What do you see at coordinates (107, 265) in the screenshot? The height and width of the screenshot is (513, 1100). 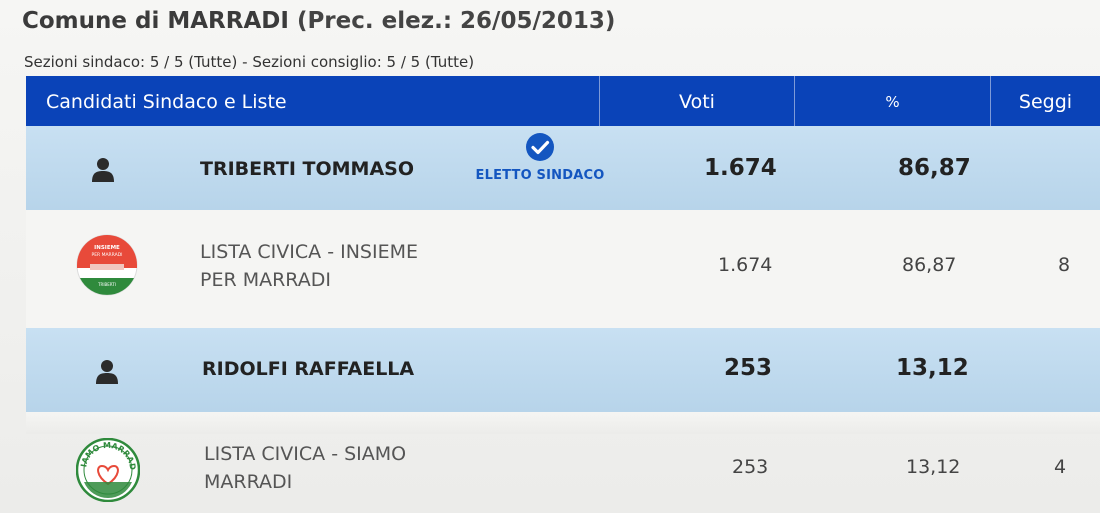 I see `insieme-per-marradi-logo: INSIEME PER MARRADI TRIBERTI` at bounding box center [107, 265].